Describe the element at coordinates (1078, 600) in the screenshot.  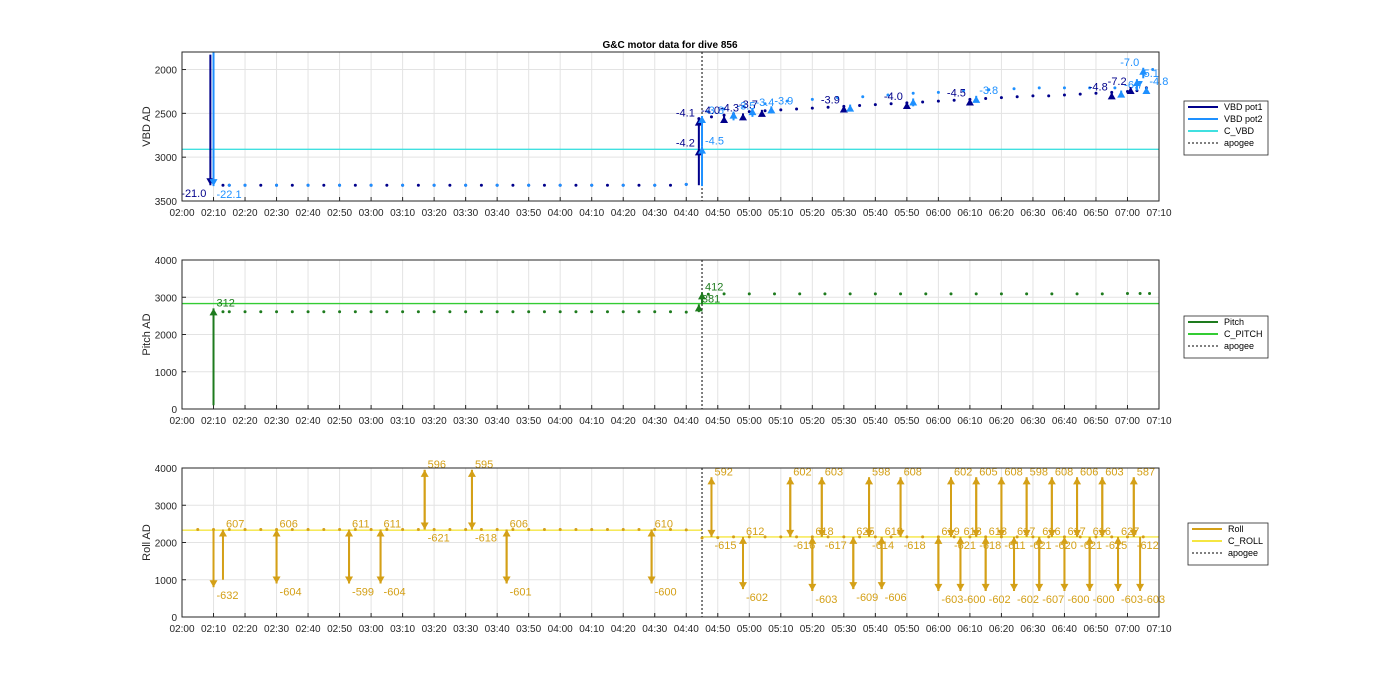
I see `roll-event-label: -600` at that location.